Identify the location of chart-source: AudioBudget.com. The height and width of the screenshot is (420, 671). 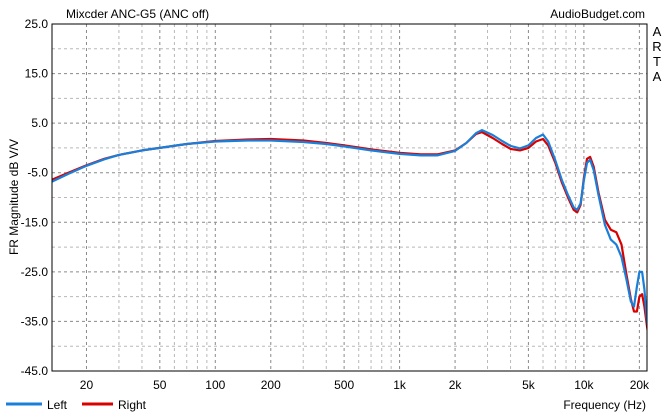
(597, 14).